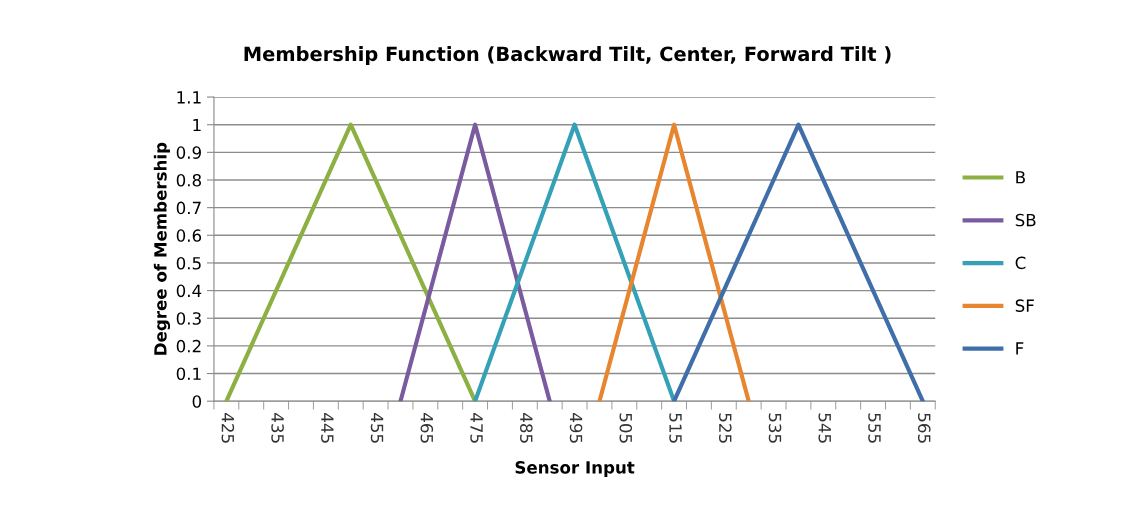  What do you see at coordinates (188, 263) in the screenshot?
I see `y-tick-label: 0.5` at bounding box center [188, 263].